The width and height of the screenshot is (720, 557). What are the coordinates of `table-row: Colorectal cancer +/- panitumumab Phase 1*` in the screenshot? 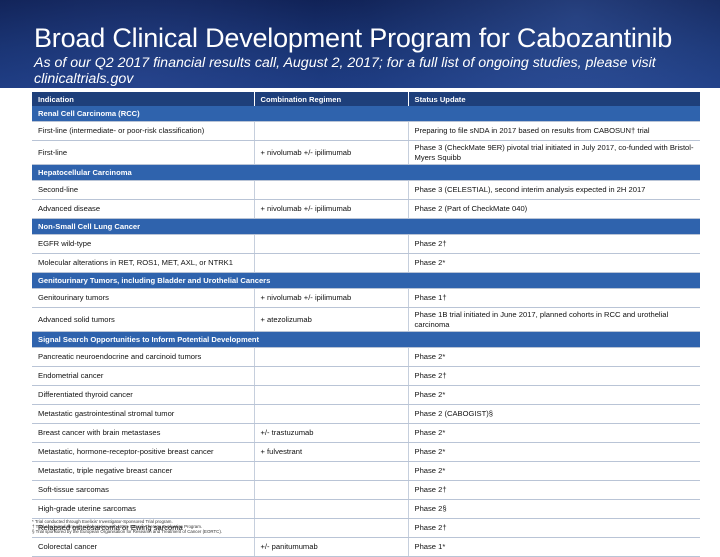 It's located at (366, 547).